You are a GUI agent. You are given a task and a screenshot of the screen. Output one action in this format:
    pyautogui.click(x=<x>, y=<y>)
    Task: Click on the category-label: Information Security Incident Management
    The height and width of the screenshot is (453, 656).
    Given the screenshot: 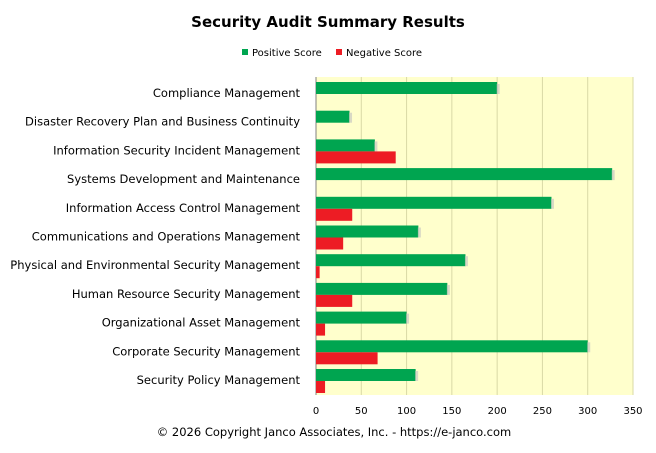 What is the action you would take?
    pyautogui.click(x=176, y=150)
    